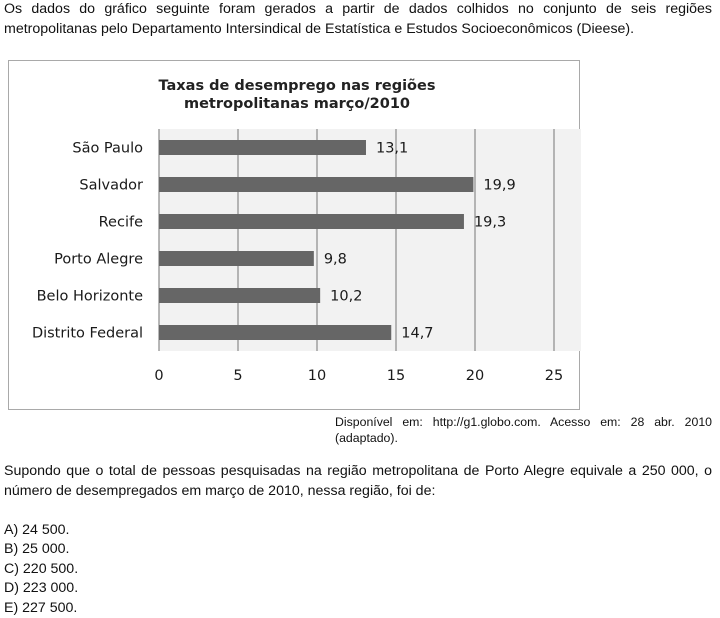 This screenshot has width=720, height=618. Describe the element at coordinates (554, 376) in the screenshot. I see `x-tick-label: 25` at that location.